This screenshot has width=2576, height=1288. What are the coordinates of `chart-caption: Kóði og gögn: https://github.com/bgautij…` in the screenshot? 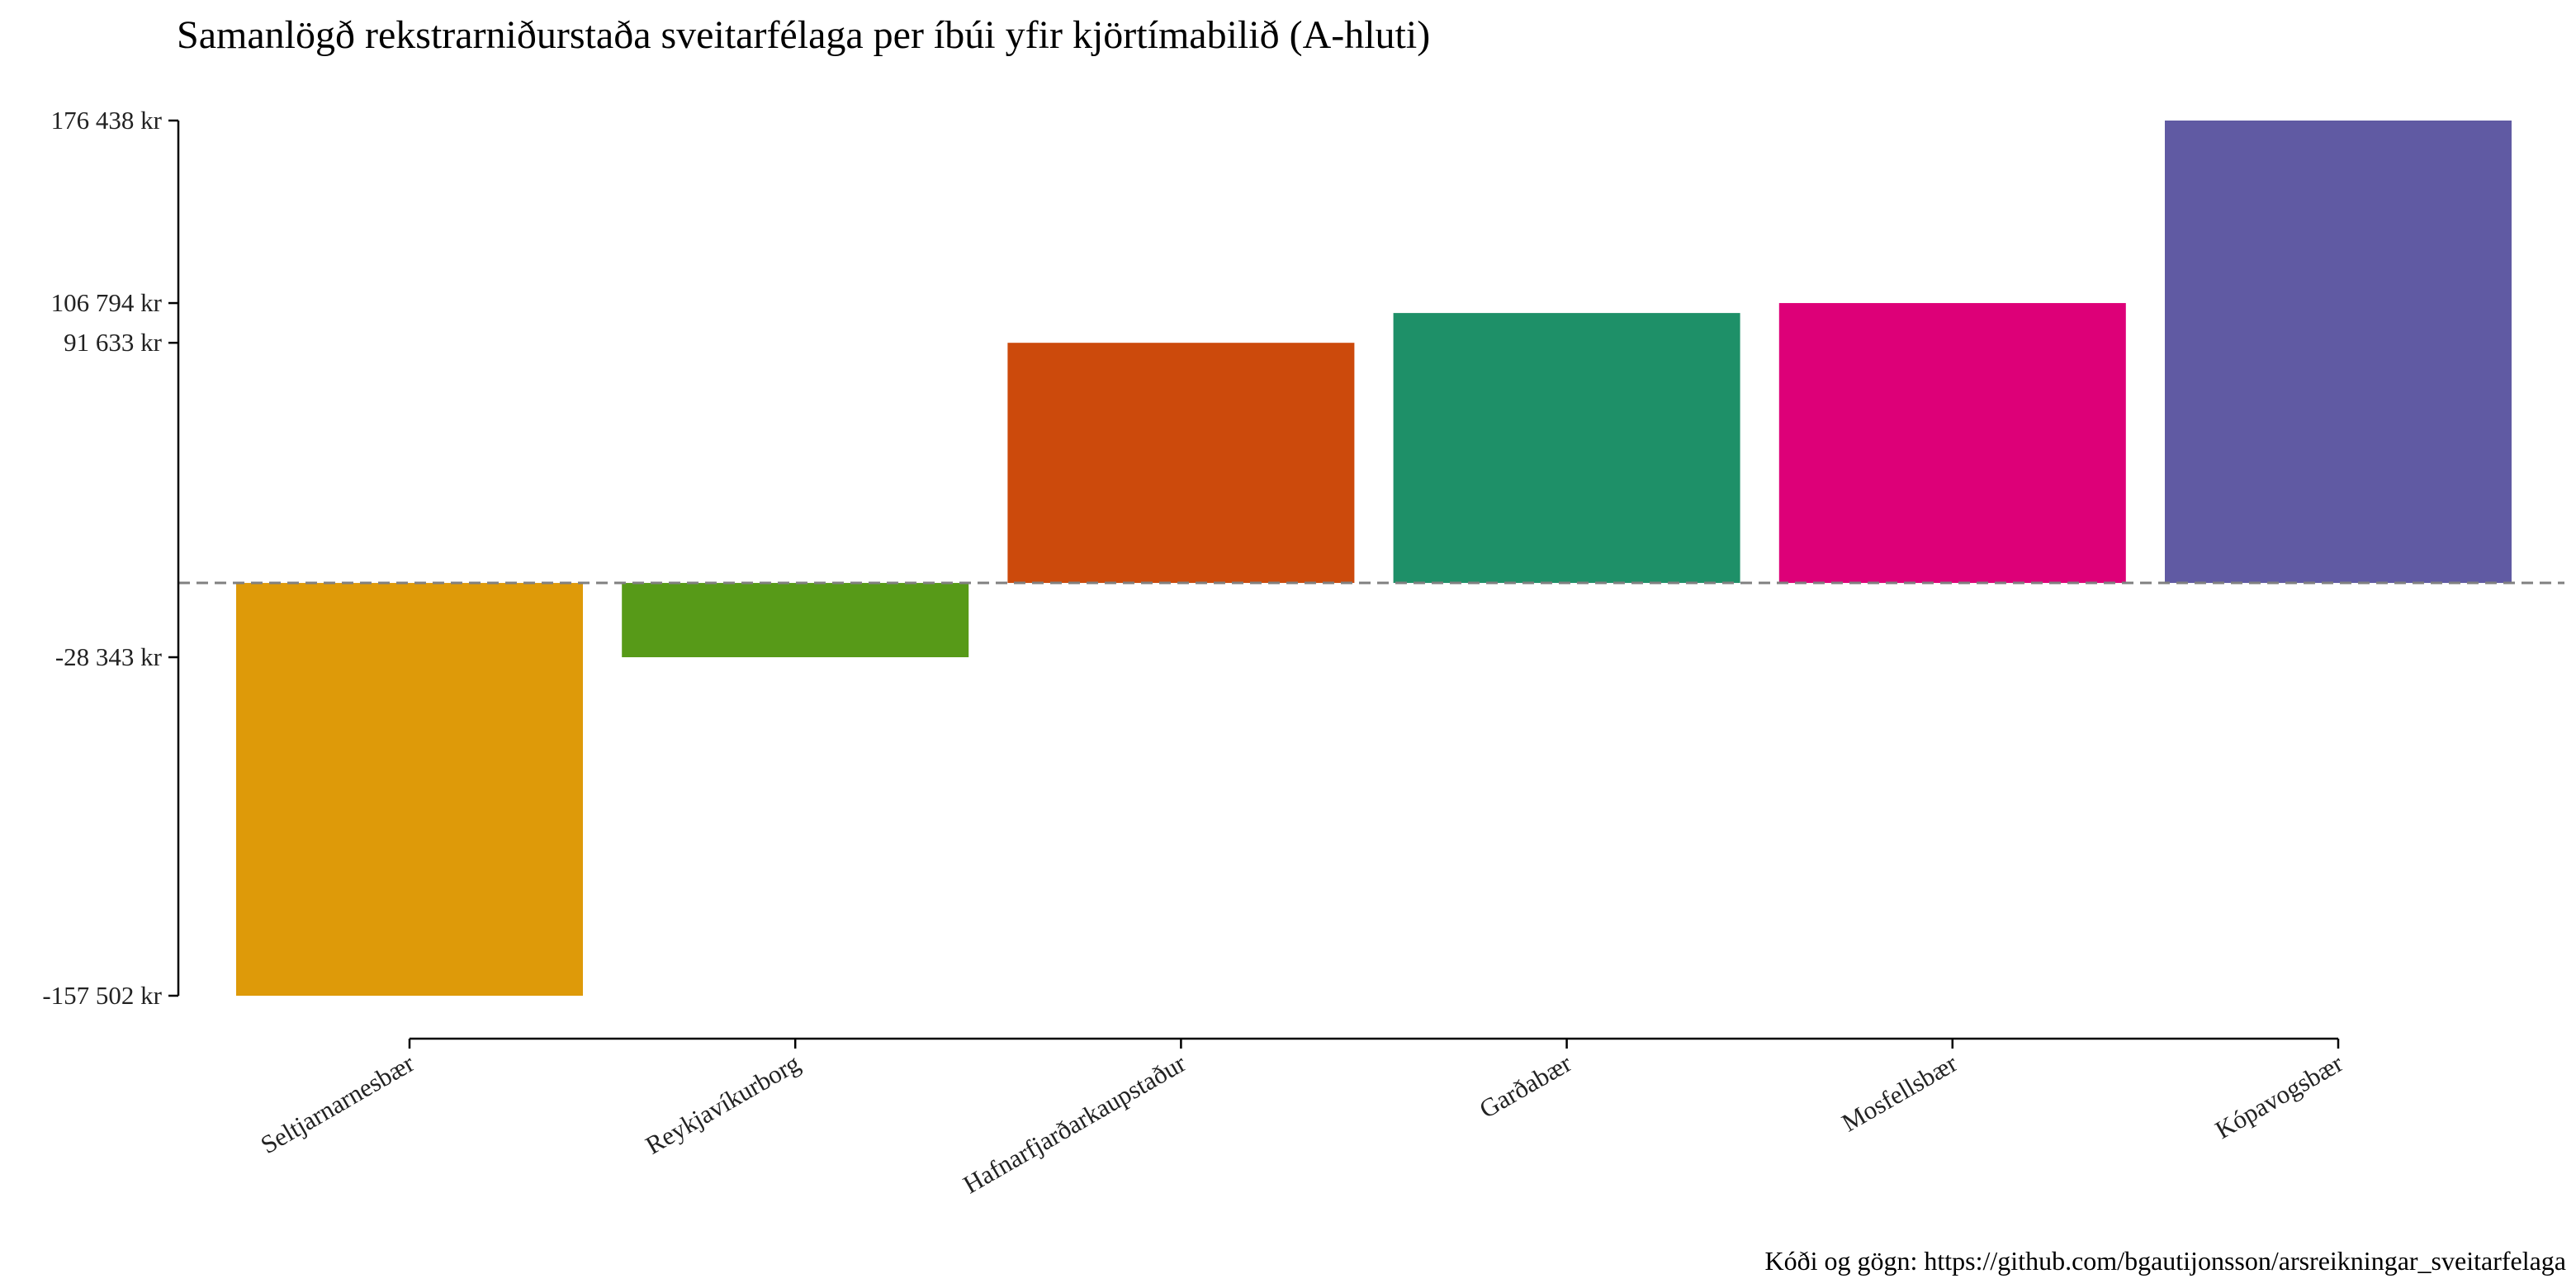 It's located at (2166, 1261).